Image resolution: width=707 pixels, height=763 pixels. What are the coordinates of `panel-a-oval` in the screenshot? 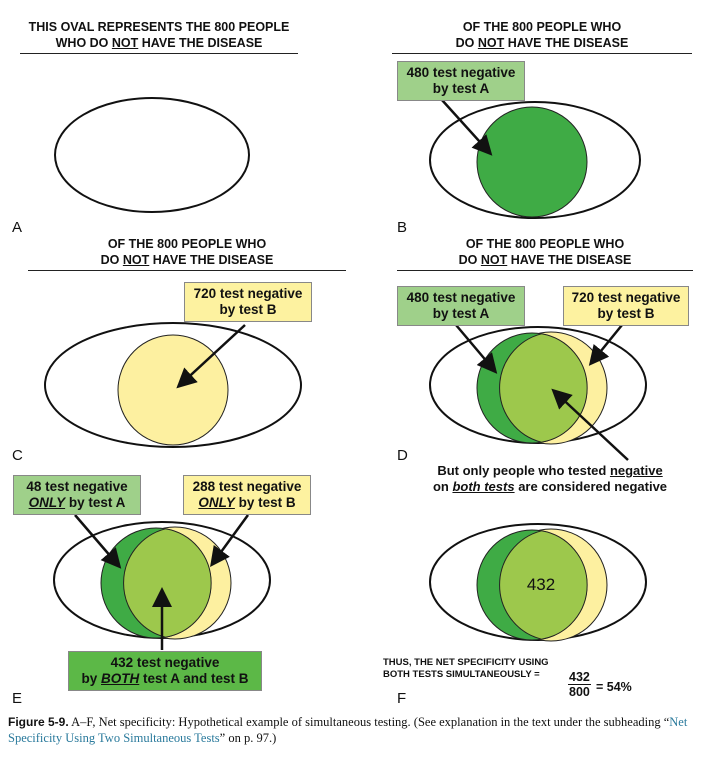 It's located at (152, 155).